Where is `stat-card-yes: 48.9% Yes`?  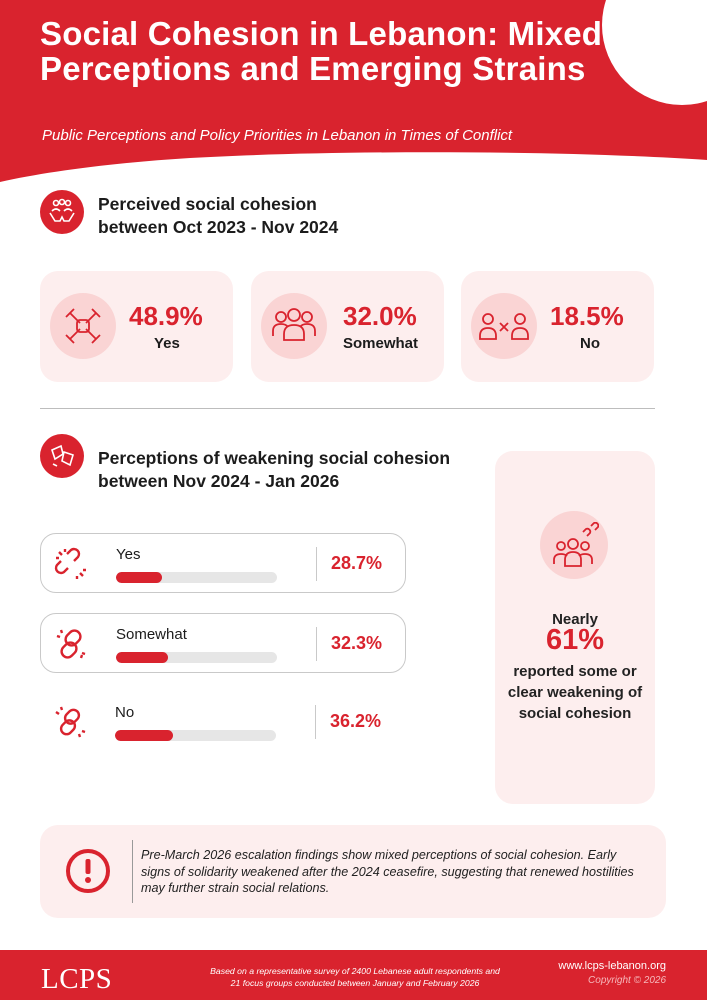
stat-card-yes: 48.9% Yes is located at coordinates (136, 326).